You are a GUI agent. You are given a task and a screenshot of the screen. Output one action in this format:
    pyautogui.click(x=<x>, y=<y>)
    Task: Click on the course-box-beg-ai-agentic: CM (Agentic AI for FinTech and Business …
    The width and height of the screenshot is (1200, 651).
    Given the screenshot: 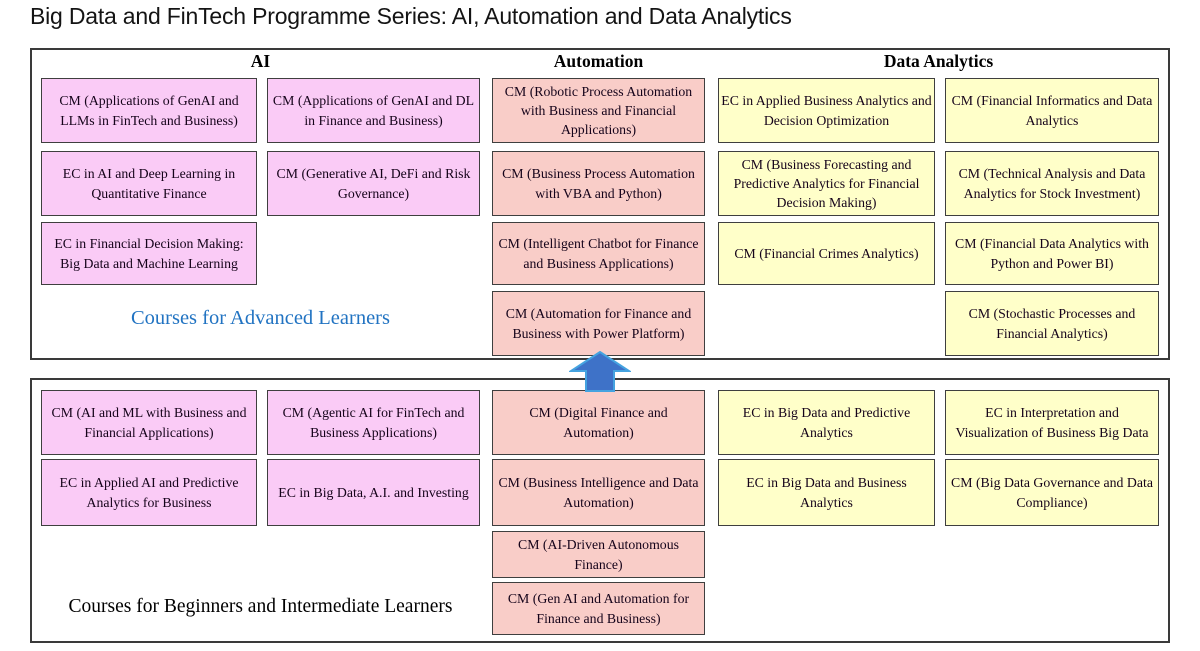 What is the action you would take?
    pyautogui.click(x=373, y=422)
    